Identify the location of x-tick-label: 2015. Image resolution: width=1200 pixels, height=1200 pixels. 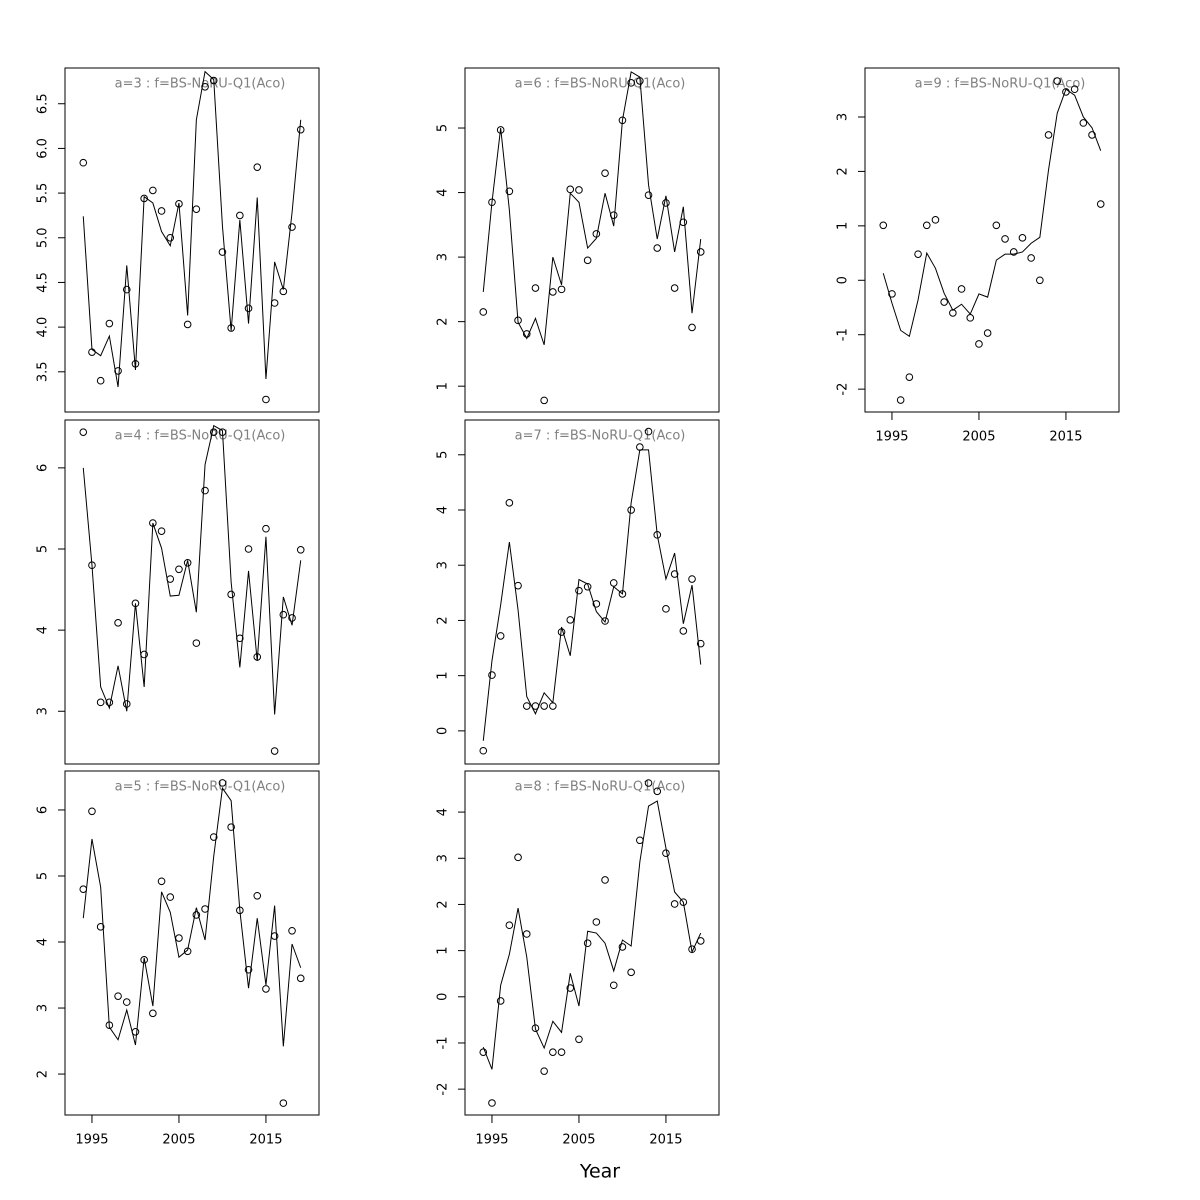
(1065, 437).